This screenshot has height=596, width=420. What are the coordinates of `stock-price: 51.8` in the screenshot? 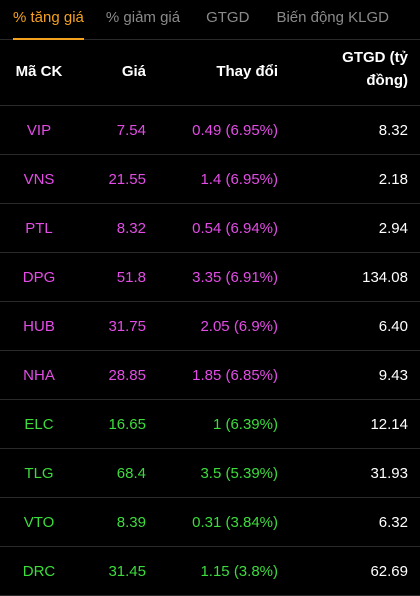 It's located at (131, 277).